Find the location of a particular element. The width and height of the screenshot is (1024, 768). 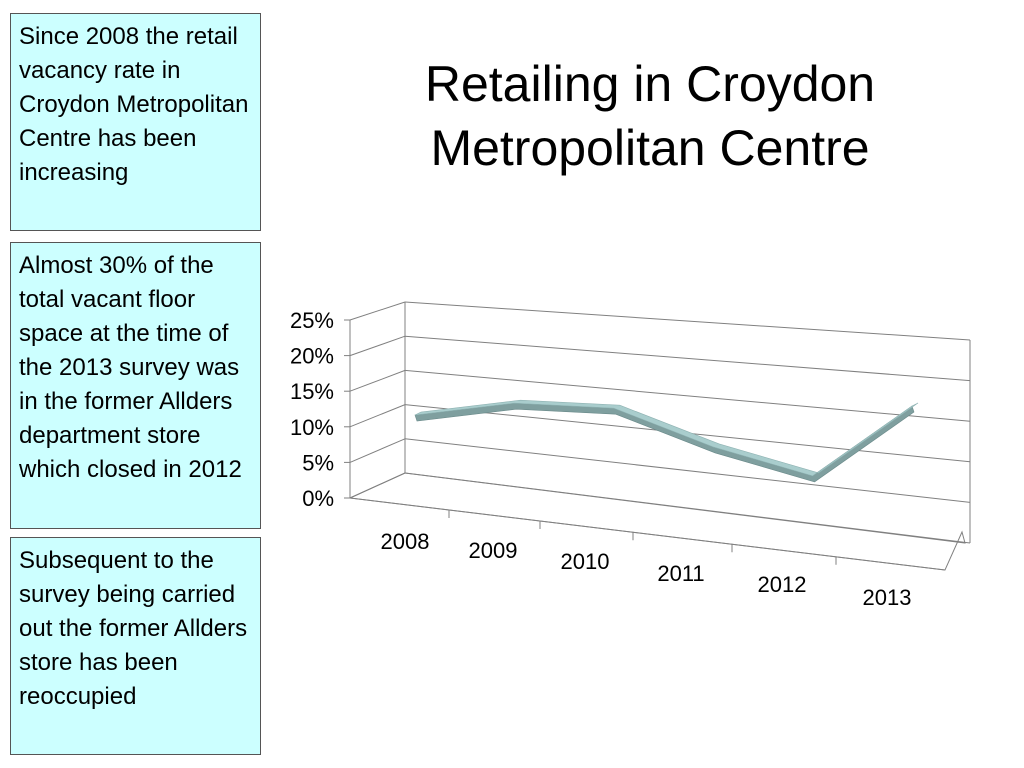

x-tick-label: 2011 is located at coordinates (680, 573).